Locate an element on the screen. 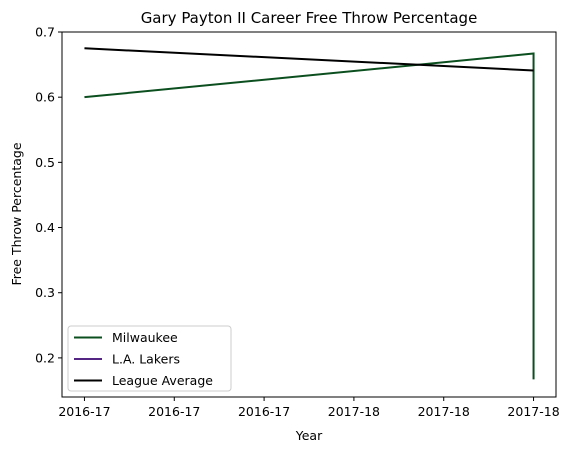 The width and height of the screenshot is (573, 457). series-line-league-average is located at coordinates (309, 59).